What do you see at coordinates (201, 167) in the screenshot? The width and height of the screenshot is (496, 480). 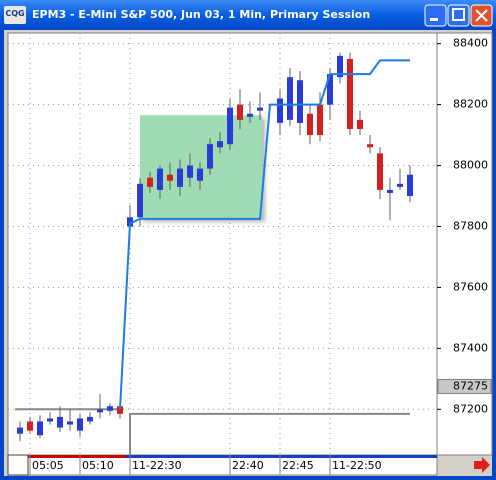 I see `highlight-zone` at bounding box center [201, 167].